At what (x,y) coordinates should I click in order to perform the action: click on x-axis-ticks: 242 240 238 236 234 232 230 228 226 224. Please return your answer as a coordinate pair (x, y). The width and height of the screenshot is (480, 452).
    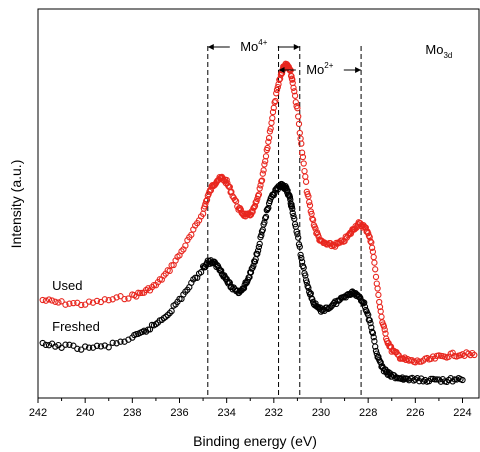
    Looking at the image, I should click on (250, 408).